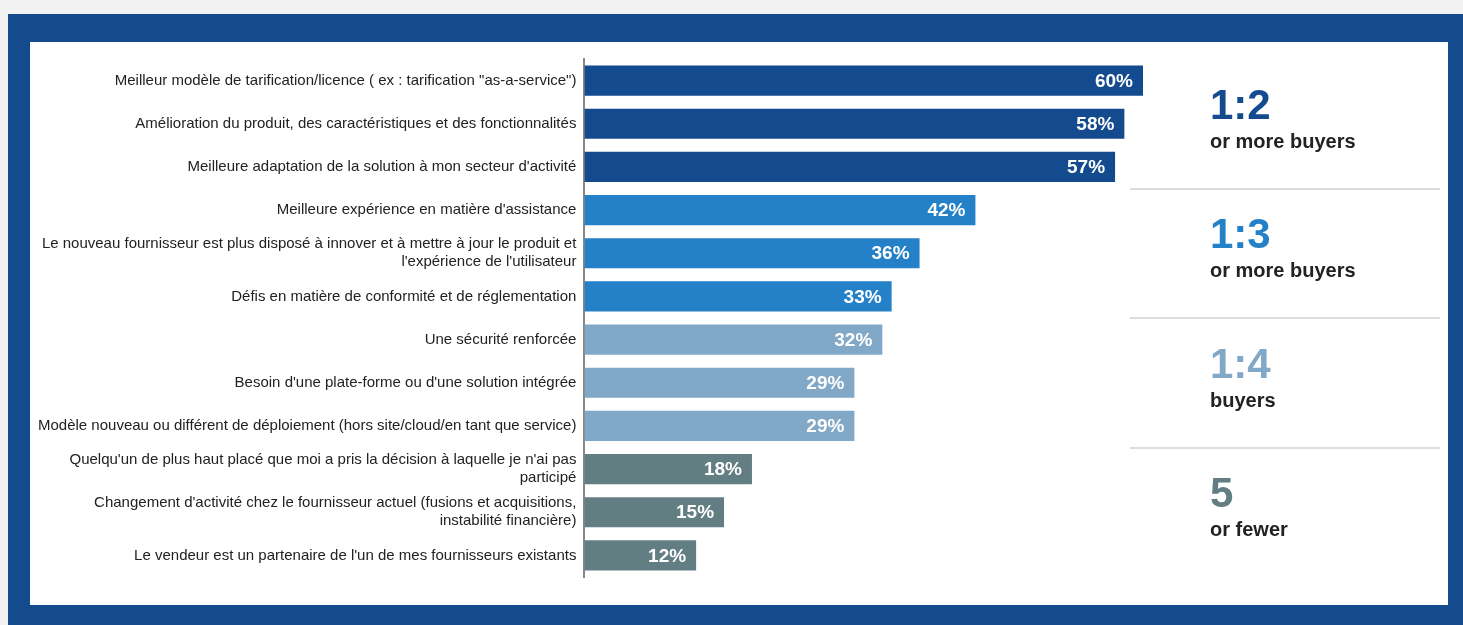  What do you see at coordinates (853, 339) in the screenshot?
I see `data-label: 32%` at bounding box center [853, 339].